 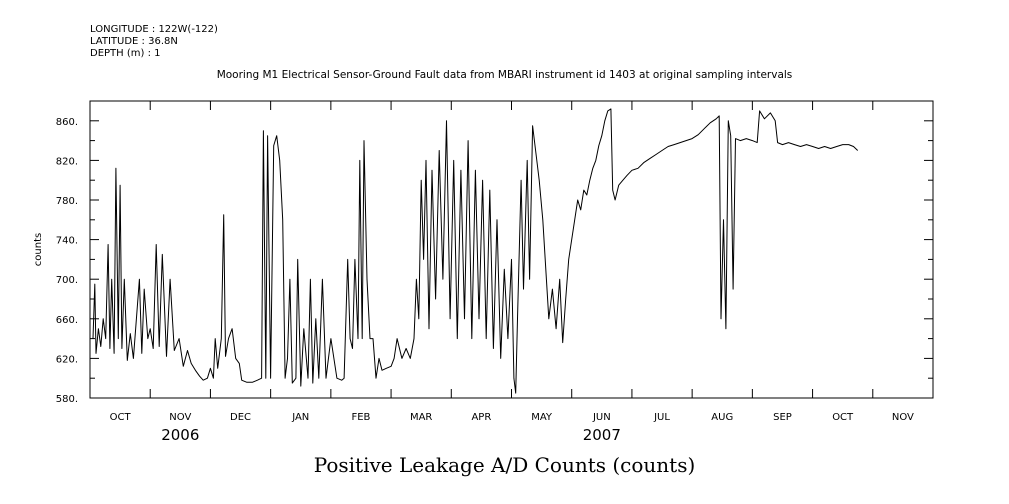 What do you see at coordinates (67, 320) in the screenshot?
I see `y-tick-label: 660.` at bounding box center [67, 320].